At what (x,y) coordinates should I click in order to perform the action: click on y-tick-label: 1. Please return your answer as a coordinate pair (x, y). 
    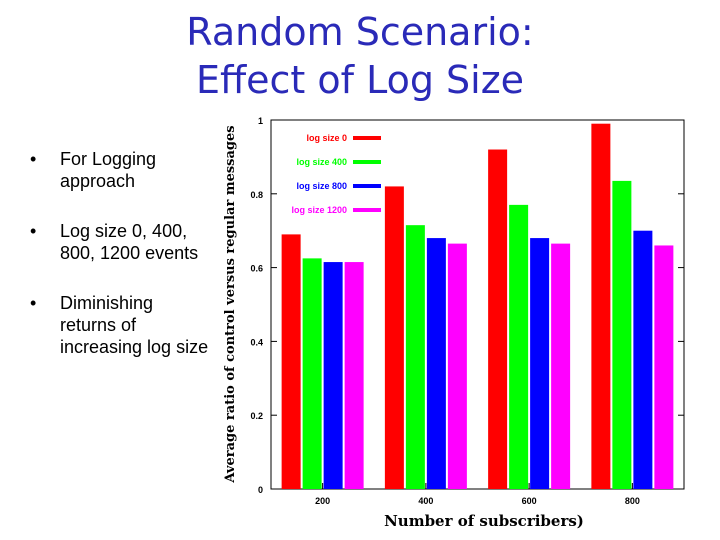
    Looking at the image, I should click on (260, 121).